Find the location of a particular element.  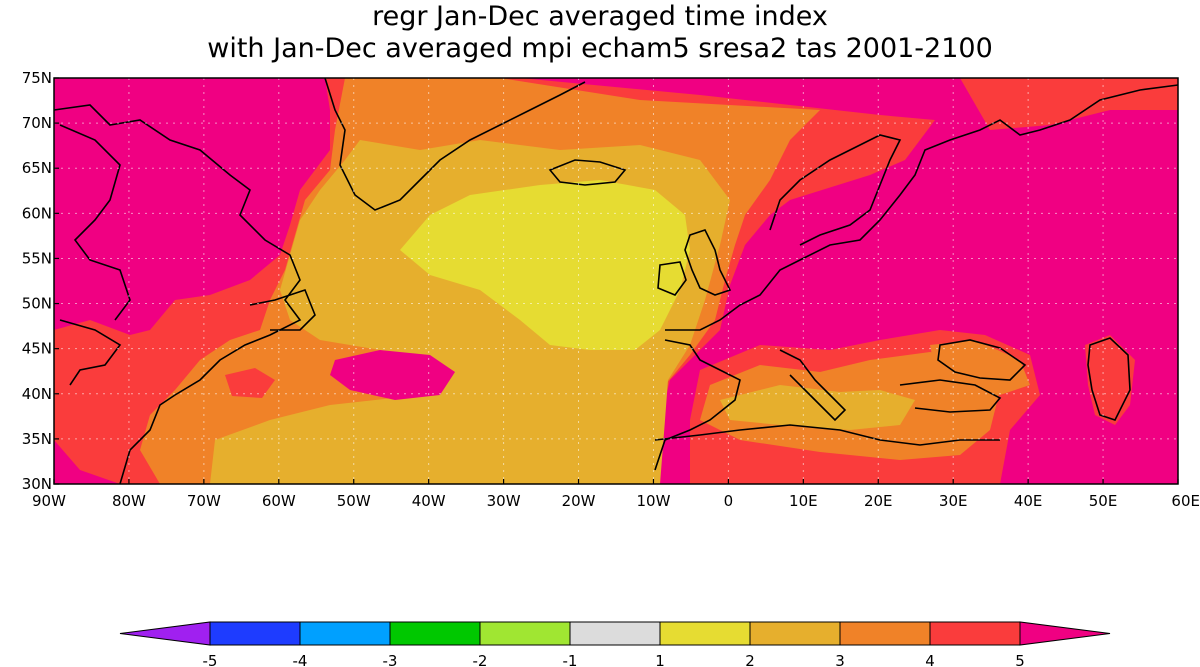

coast-caspian is located at coordinates (1109, 379).